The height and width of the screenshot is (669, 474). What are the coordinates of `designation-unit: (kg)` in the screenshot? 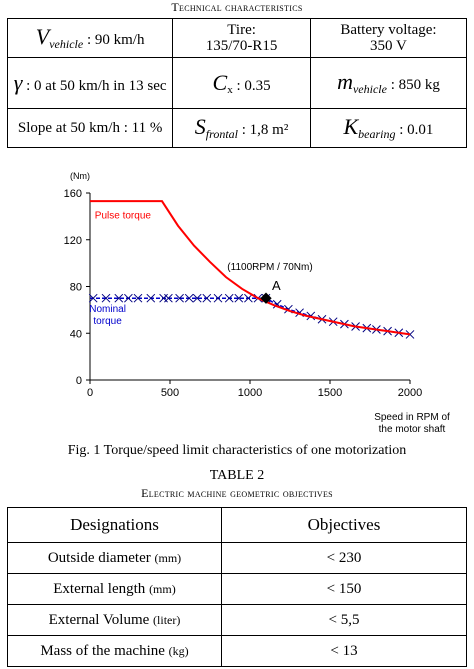 It's located at (178, 650).